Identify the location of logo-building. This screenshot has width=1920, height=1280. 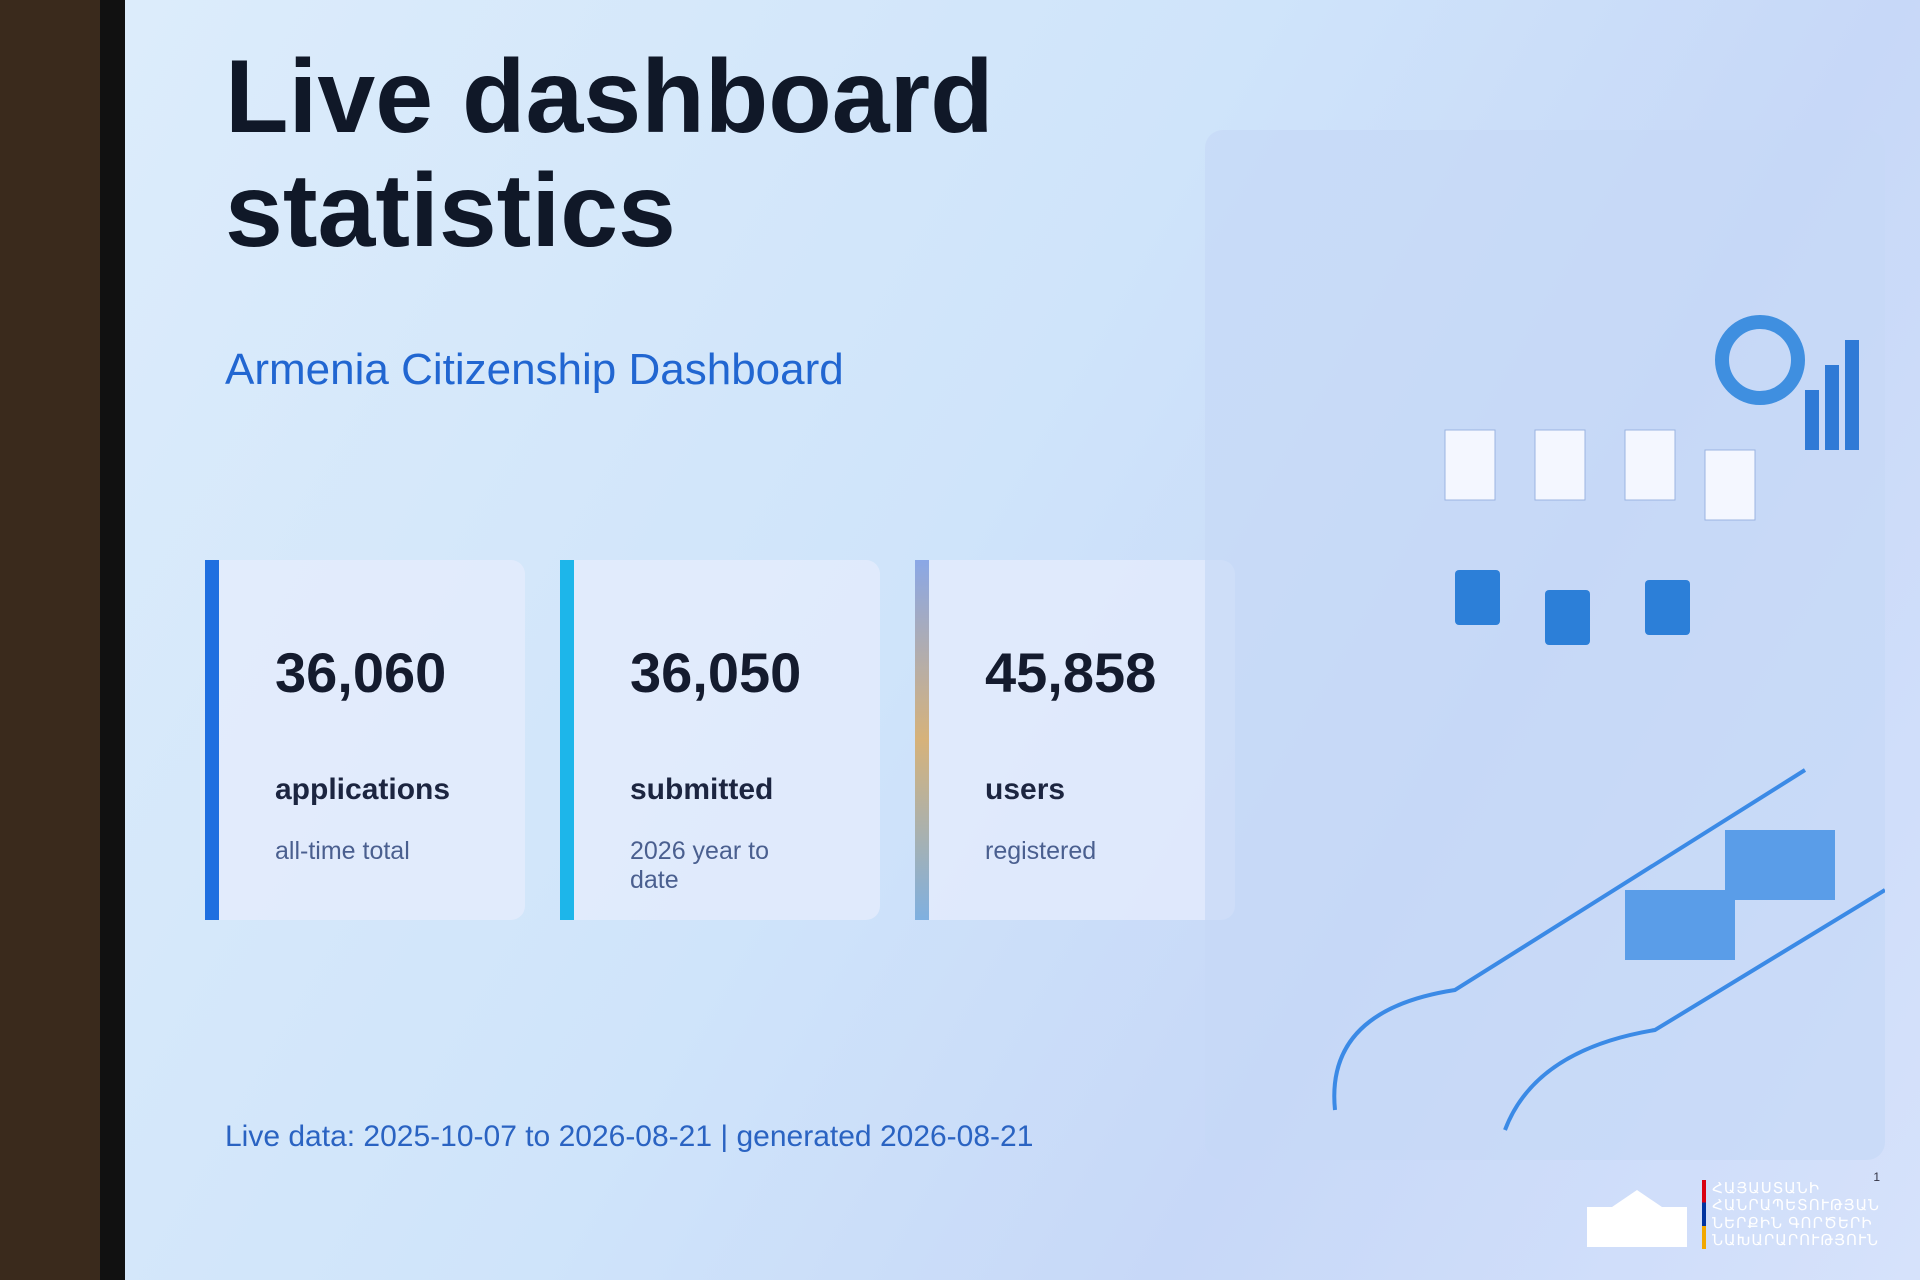
(1637, 1218).